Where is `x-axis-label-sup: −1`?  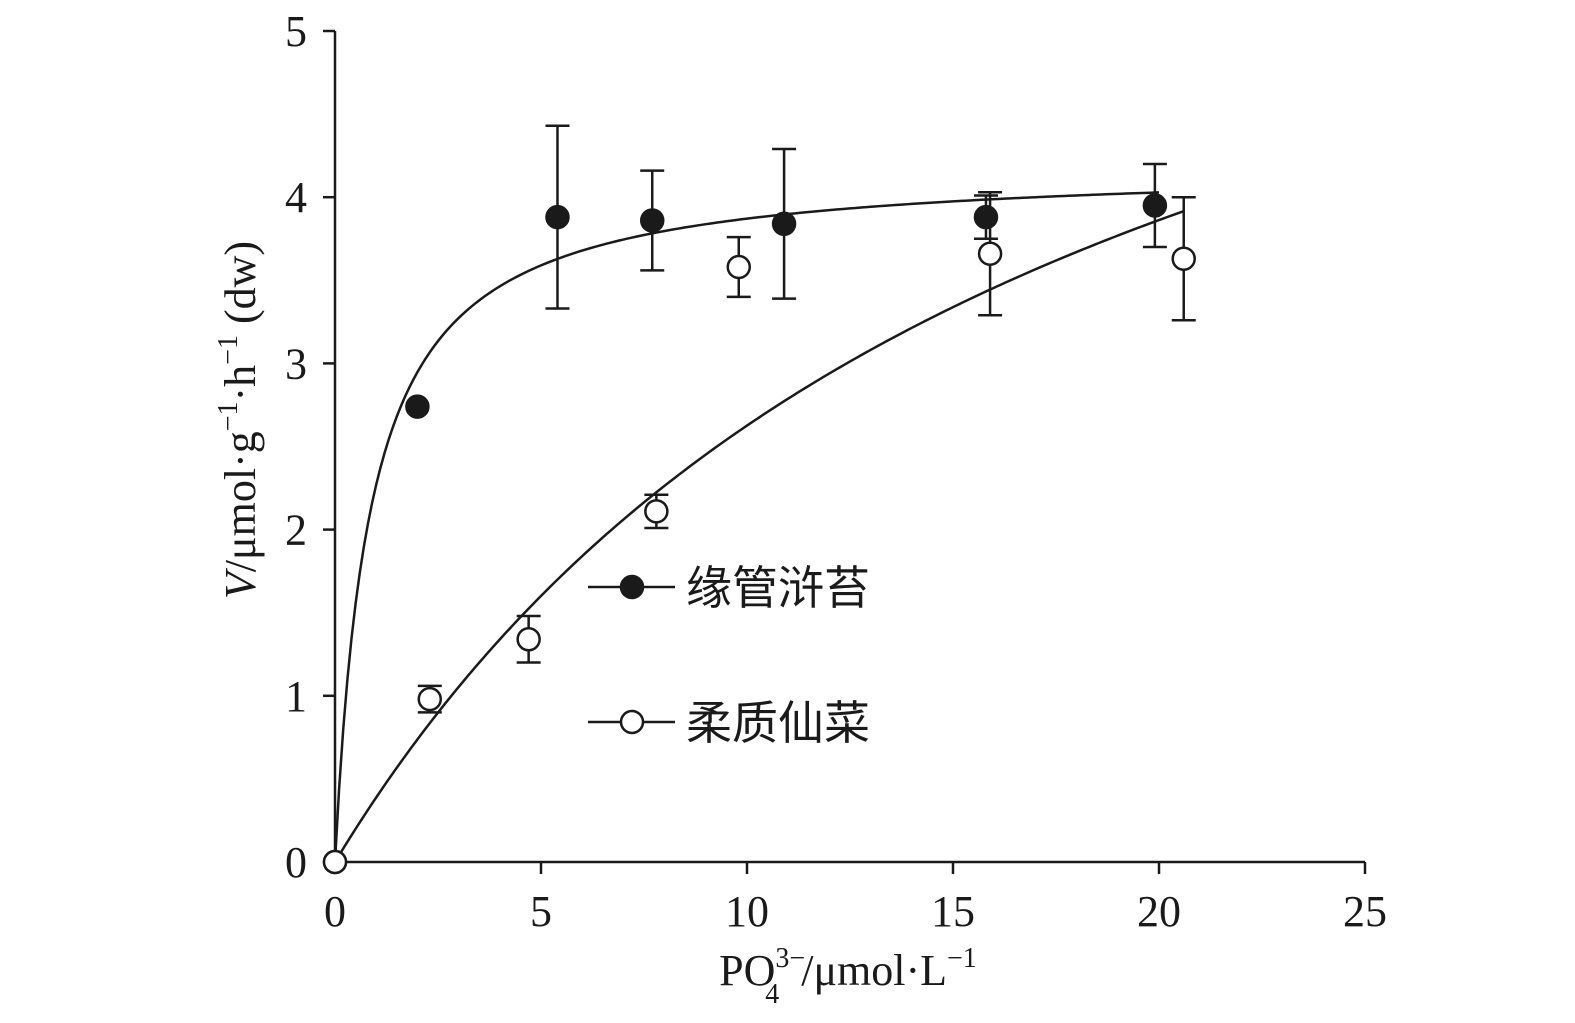 x-axis-label-sup: −1 is located at coordinates (962, 958).